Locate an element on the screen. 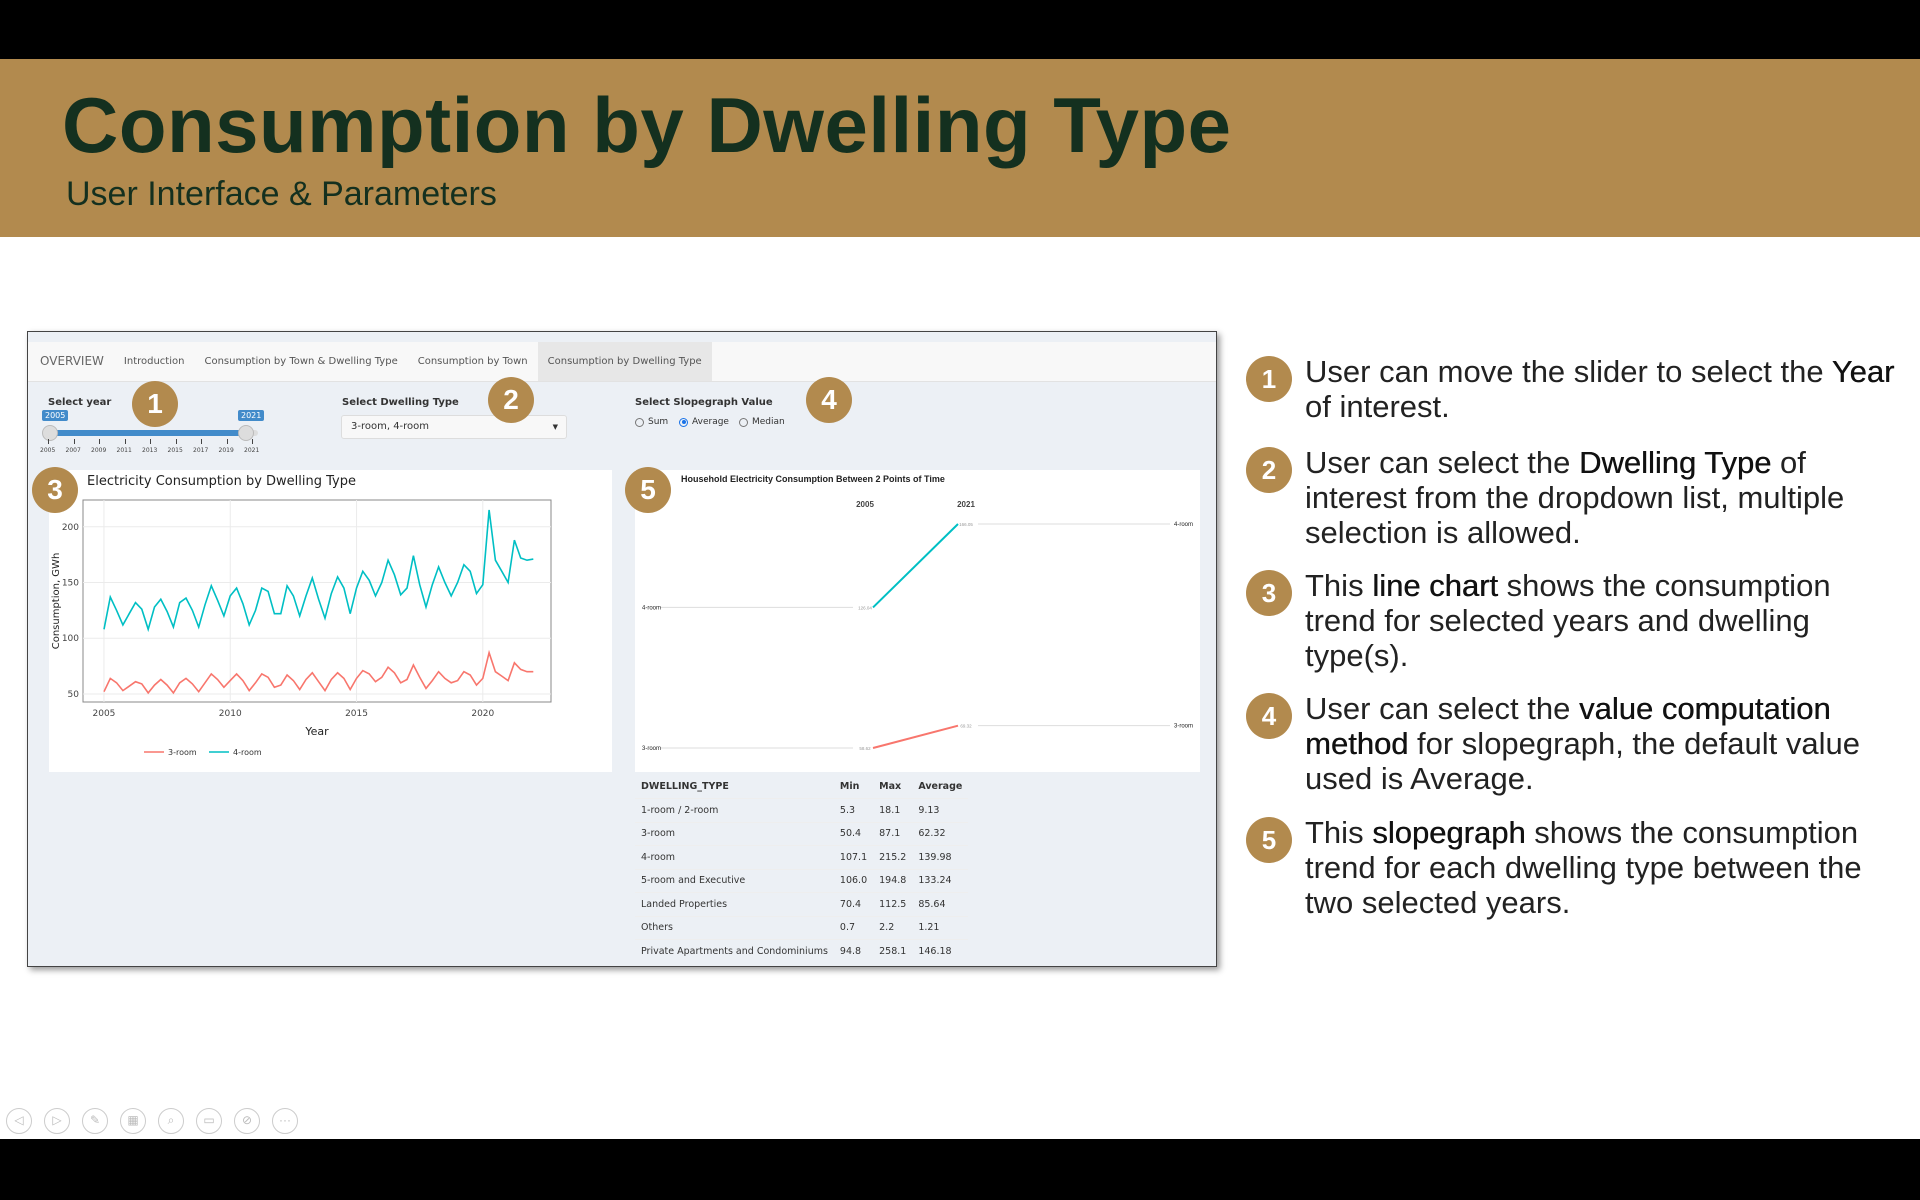  table-row: Landed Properties 70.4 112.5 85.64 is located at coordinates (802, 904).